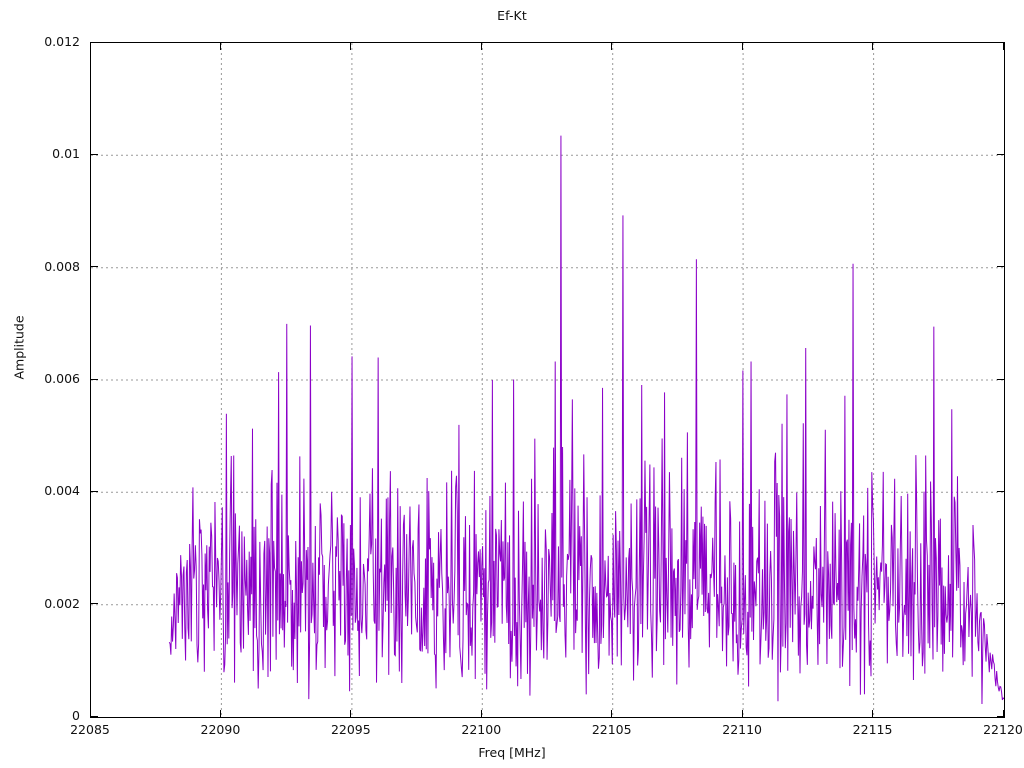 The width and height of the screenshot is (1024, 768). Describe the element at coordinates (62, 603) in the screenshot. I see `y-tick-label: 0.002` at that location.